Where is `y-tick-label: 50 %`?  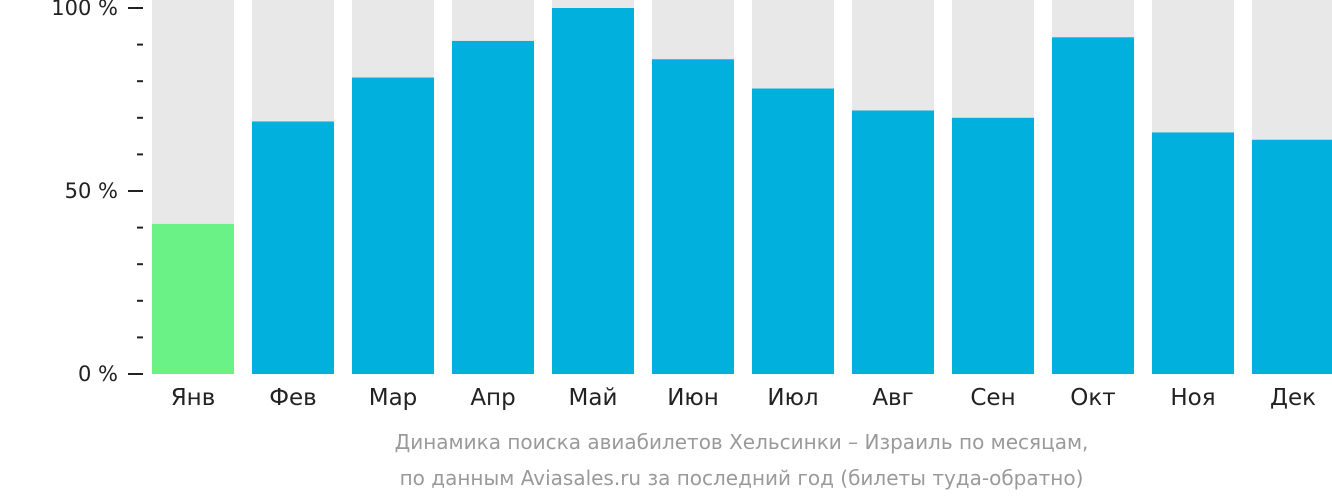
y-tick-label: 50 % is located at coordinates (91, 191).